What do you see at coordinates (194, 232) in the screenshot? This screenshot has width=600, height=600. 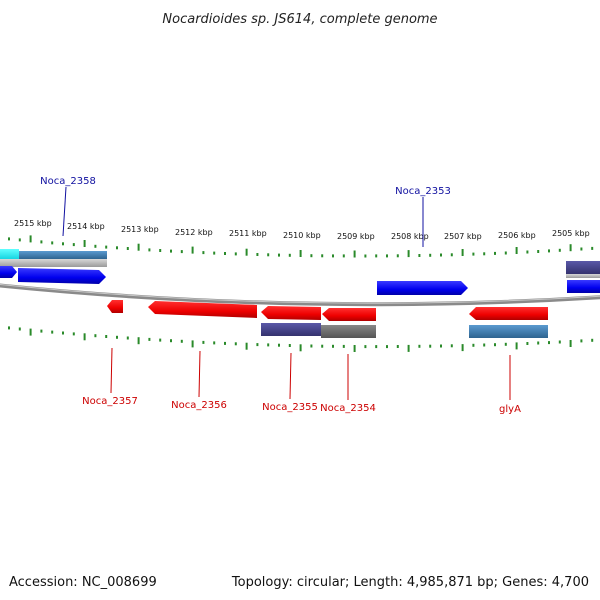 I see `tick-label-2512: 2512 kbp` at bounding box center [194, 232].